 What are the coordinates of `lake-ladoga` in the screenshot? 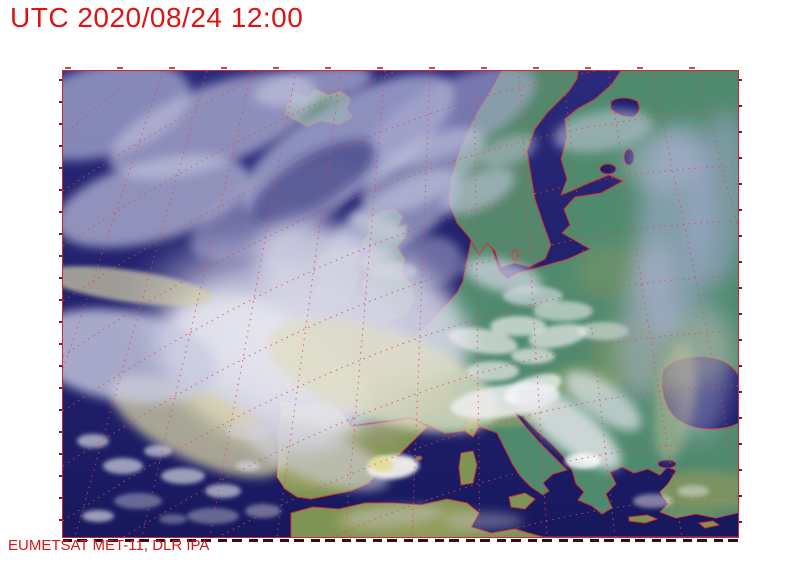 It's located at (608, 169).